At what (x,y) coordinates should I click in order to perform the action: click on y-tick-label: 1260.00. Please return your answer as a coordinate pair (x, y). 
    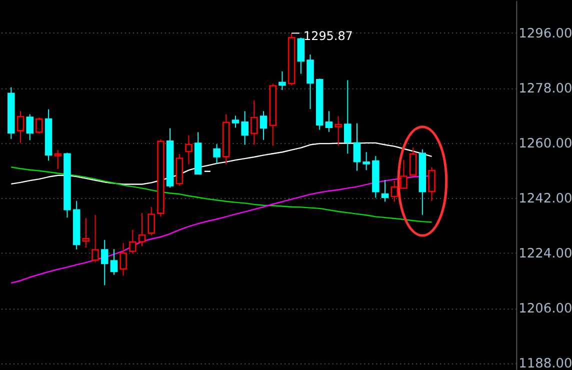
    Looking at the image, I should click on (545, 144).